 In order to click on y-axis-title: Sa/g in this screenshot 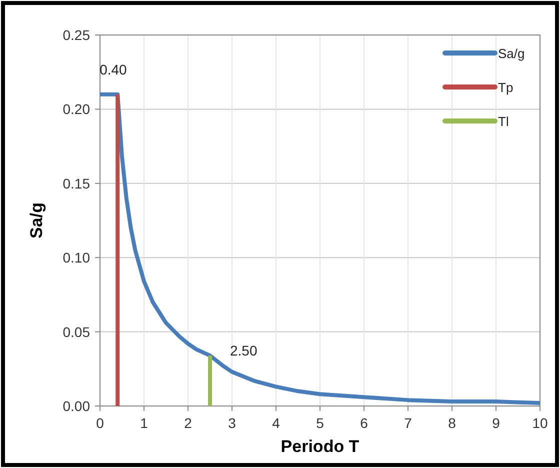, I will do `click(36, 220)`.